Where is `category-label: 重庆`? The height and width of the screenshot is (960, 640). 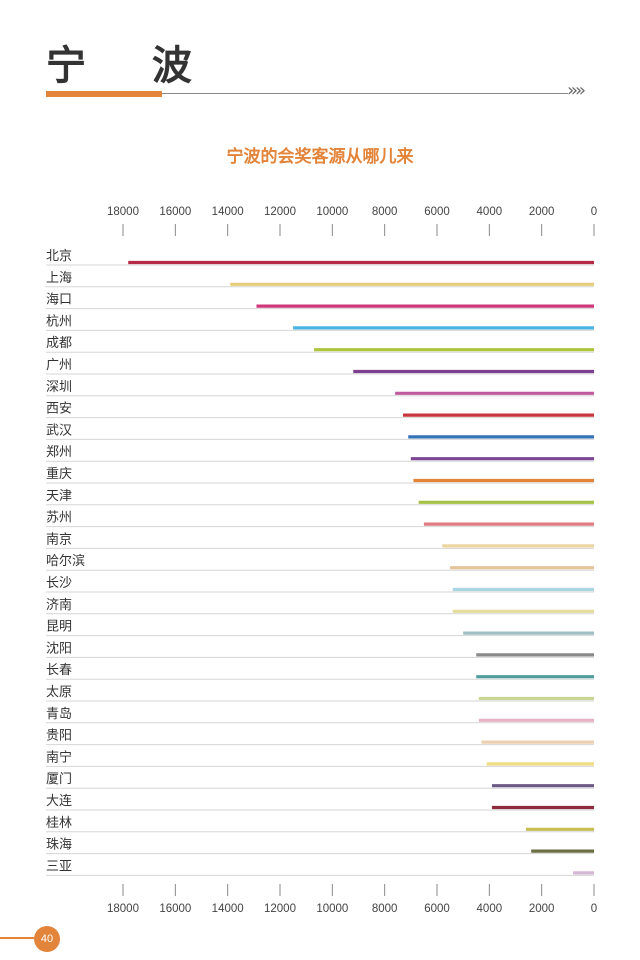 category-label: 重庆 is located at coordinates (59, 474).